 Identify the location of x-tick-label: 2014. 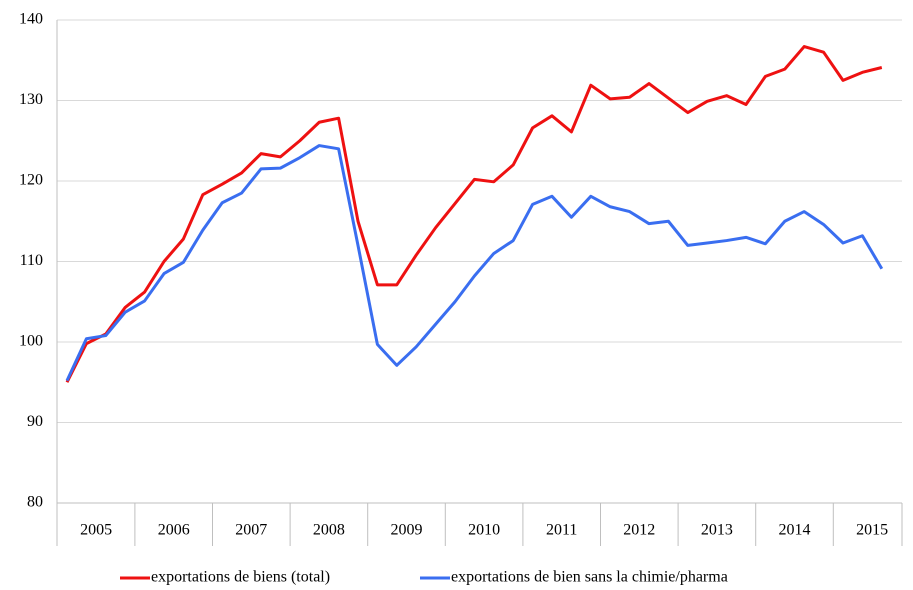
(795, 530).